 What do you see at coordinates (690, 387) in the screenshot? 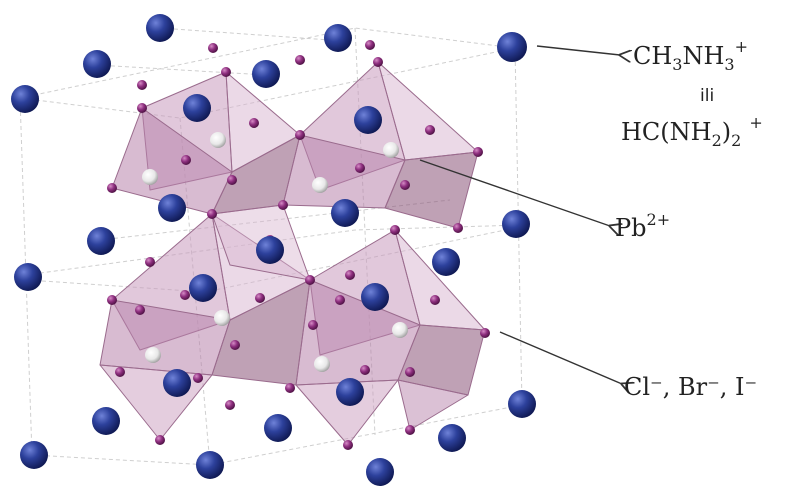
I see `label-halides: Cl⁻, Br⁻, I⁻` at bounding box center [690, 387].